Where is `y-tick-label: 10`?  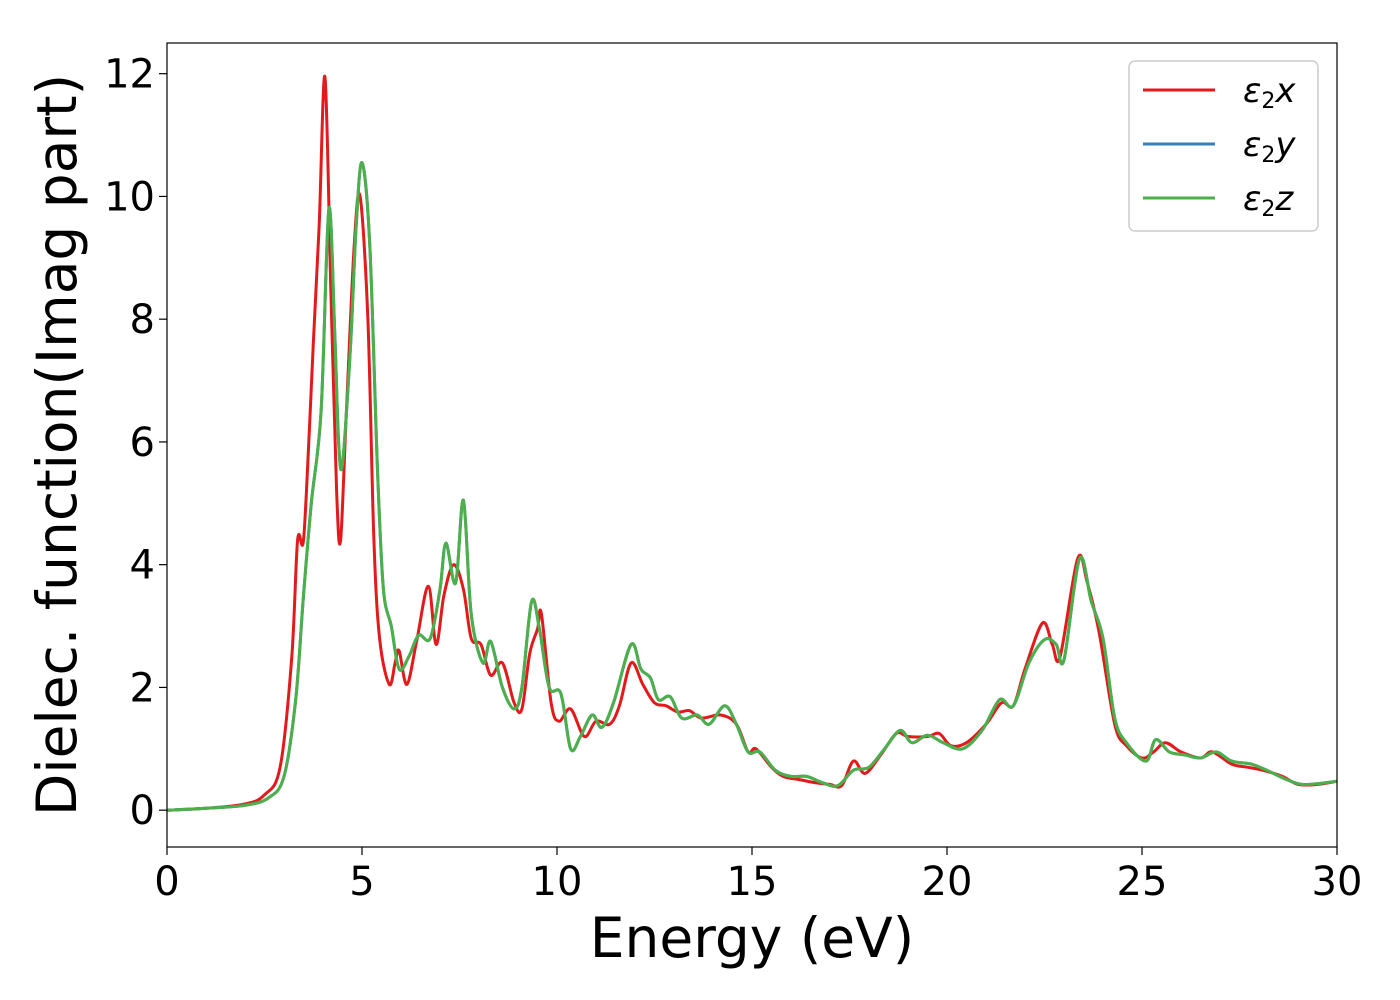 y-tick-label: 10 is located at coordinates (129, 197).